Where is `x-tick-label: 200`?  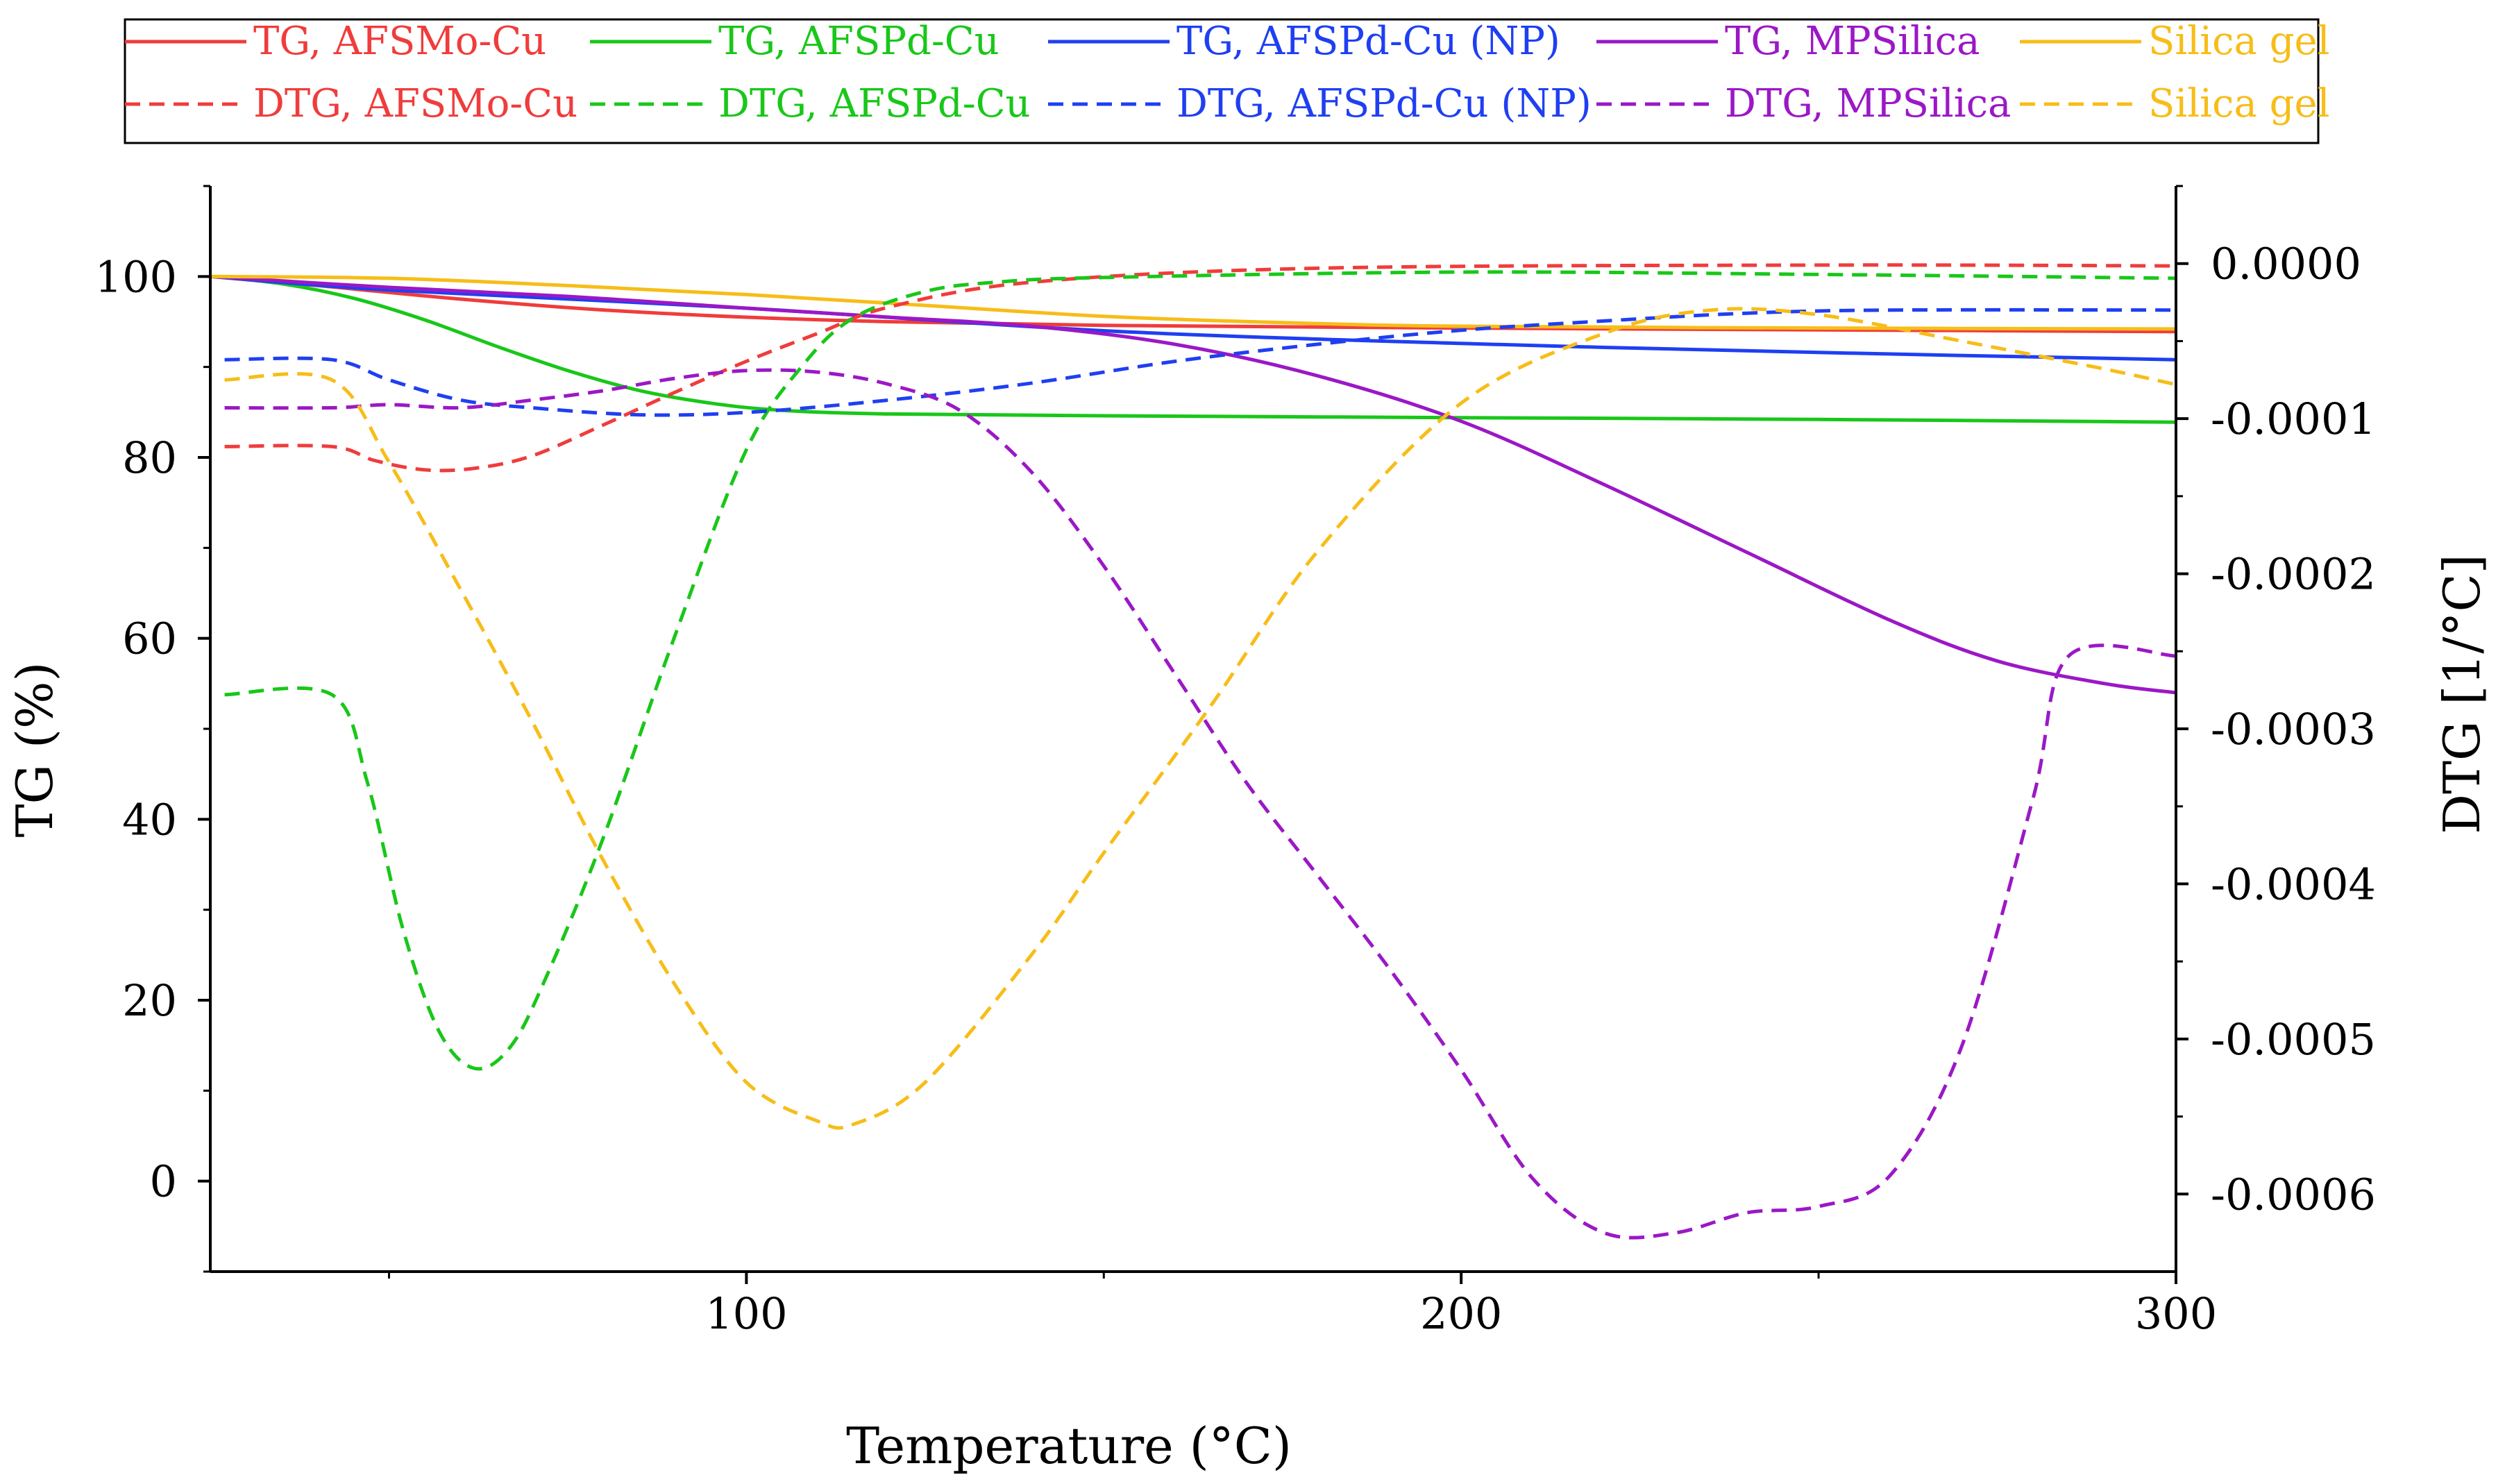 x-tick-label: 200 is located at coordinates (1461, 1313).